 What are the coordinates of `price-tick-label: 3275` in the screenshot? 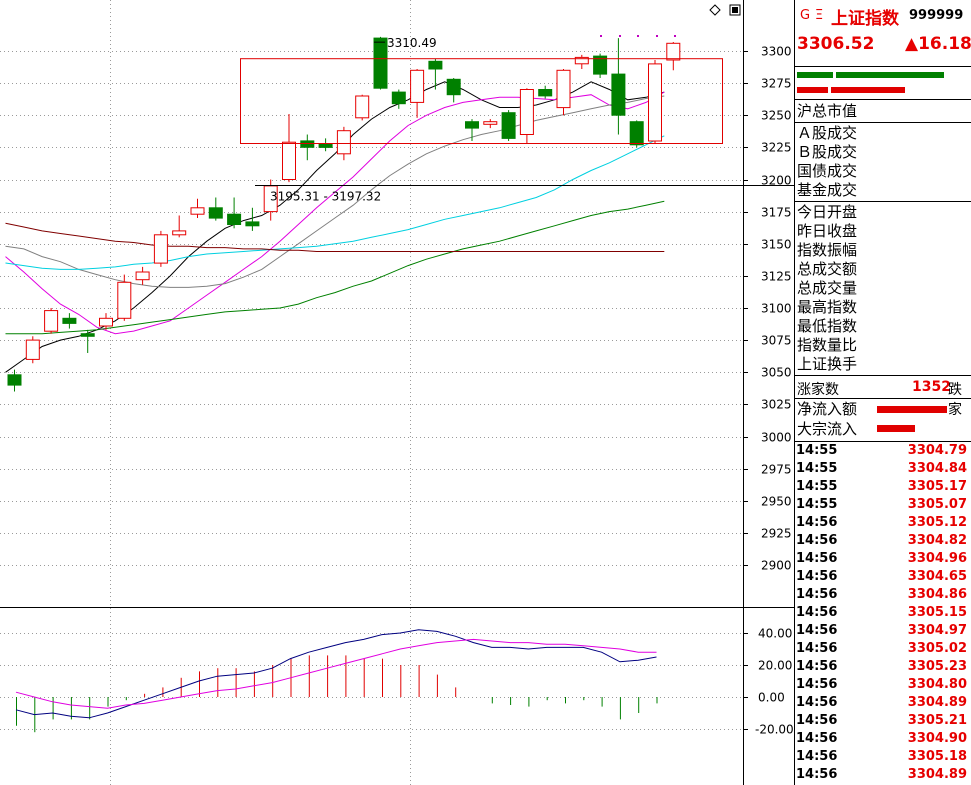 It's located at (776, 84).